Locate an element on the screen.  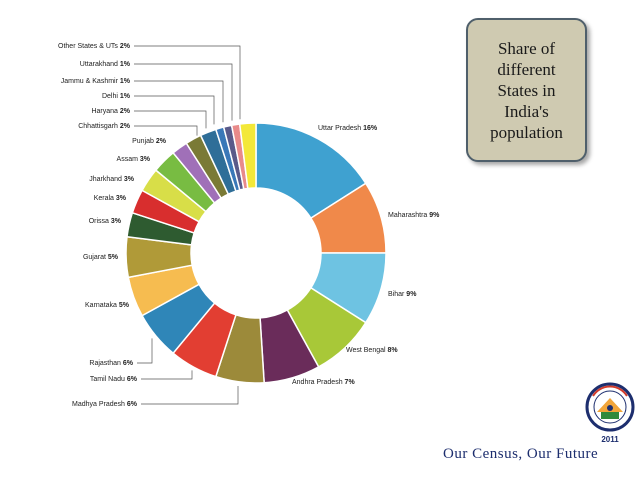
slice-label-gujarat: Gujarat 5% is located at coordinates (101, 257).